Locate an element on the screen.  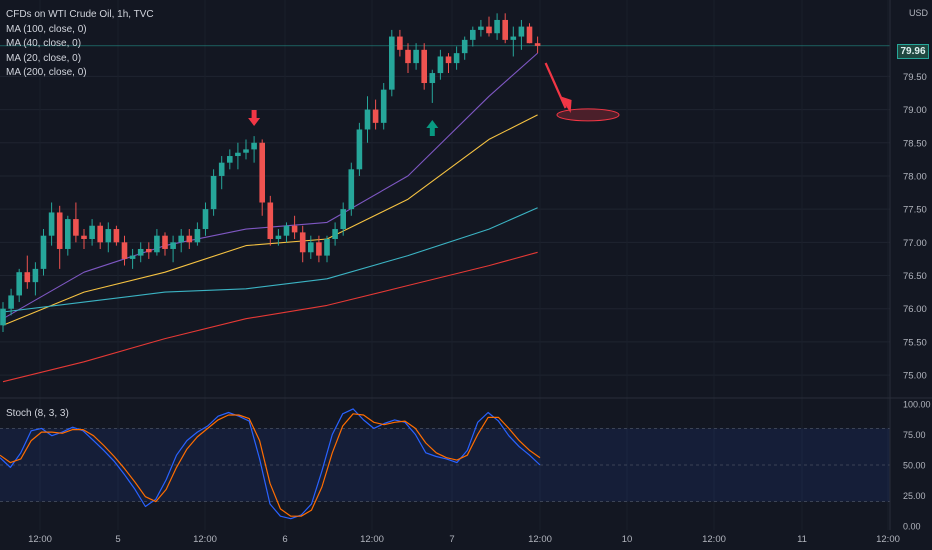
projection-arrow-line is located at coordinates (555, 85).